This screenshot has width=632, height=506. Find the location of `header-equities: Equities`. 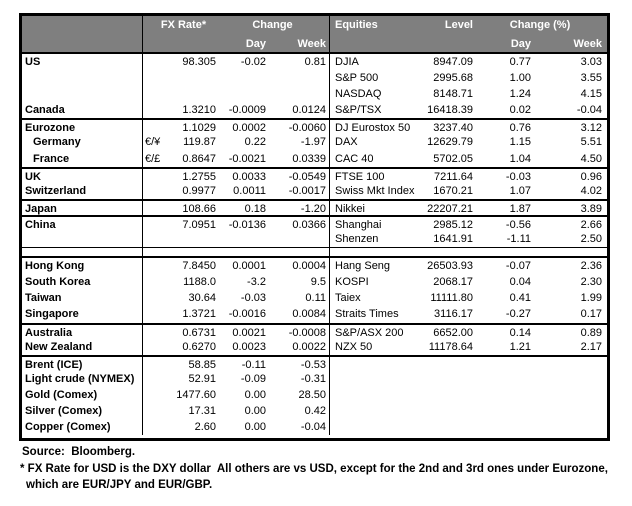

header-equities: Equities is located at coordinates (356, 25).